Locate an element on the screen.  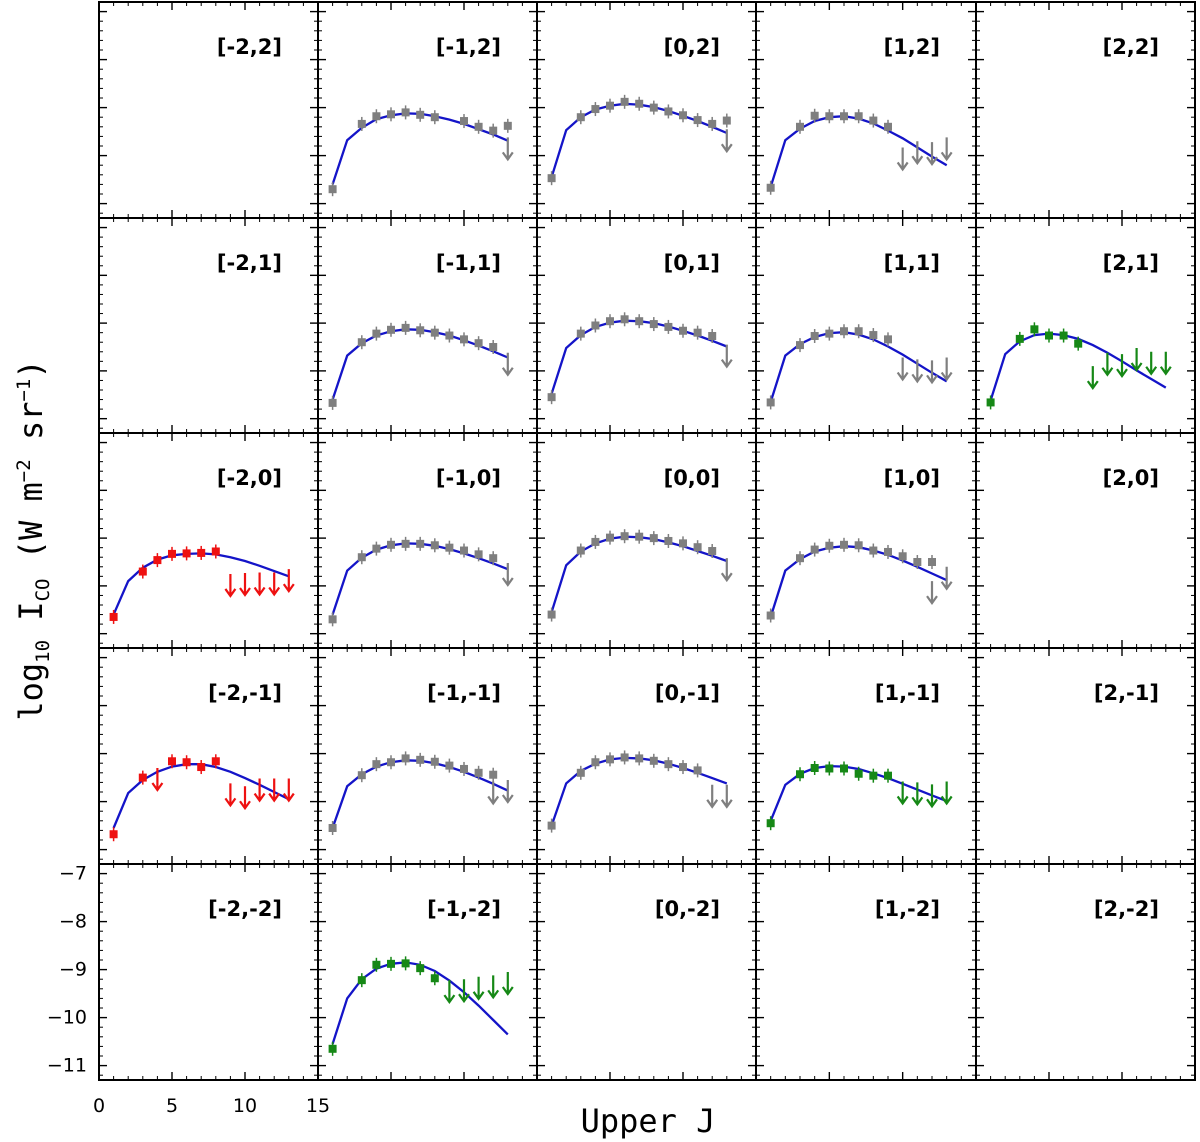
y-axis-title-units: (W m is located at coordinates (31, 530).